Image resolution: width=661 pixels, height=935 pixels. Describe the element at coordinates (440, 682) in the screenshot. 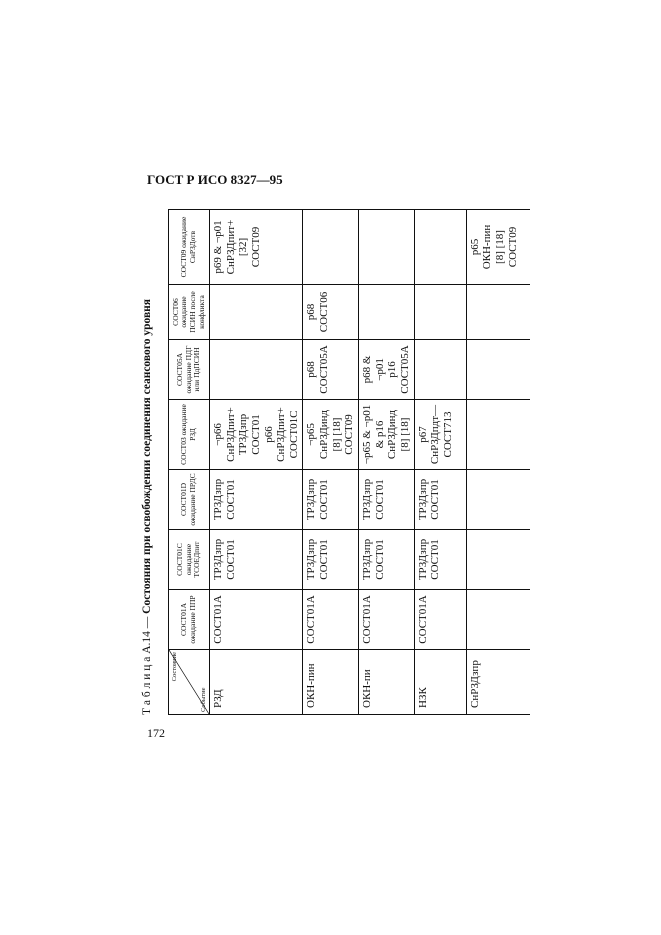

I see `event-cell: НЗК` at that location.